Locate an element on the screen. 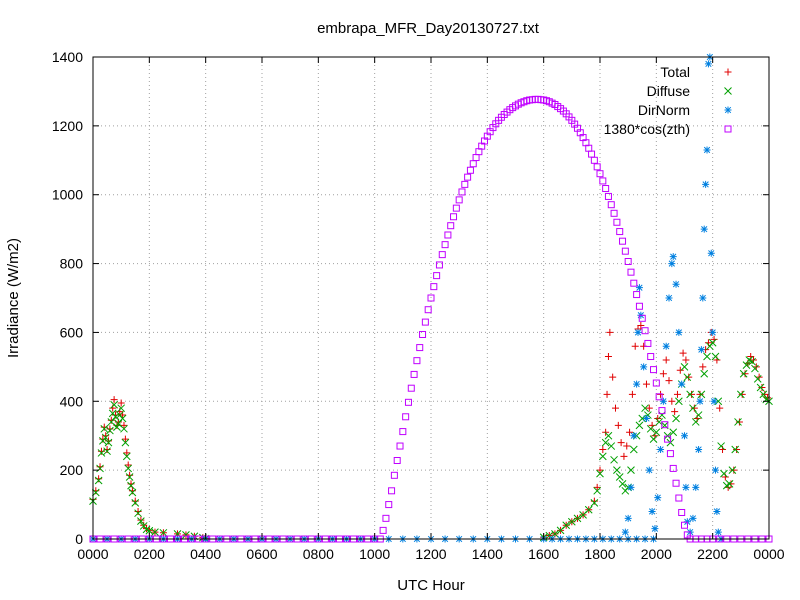  x-tick-label: 1800 is located at coordinates (599, 554).